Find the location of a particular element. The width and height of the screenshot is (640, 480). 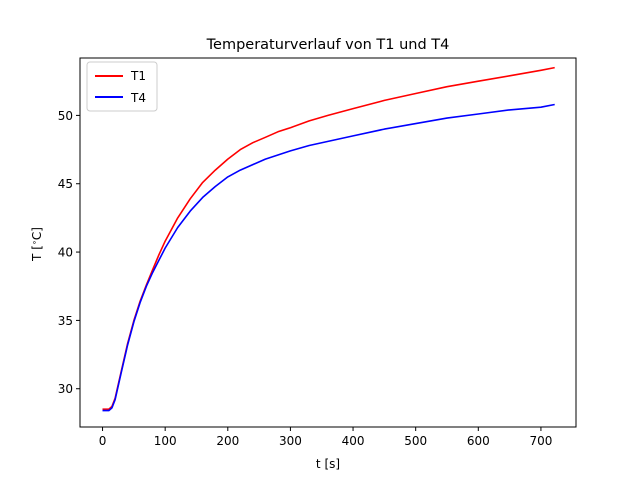

legend-label-t1: T1 is located at coordinates (138, 76).